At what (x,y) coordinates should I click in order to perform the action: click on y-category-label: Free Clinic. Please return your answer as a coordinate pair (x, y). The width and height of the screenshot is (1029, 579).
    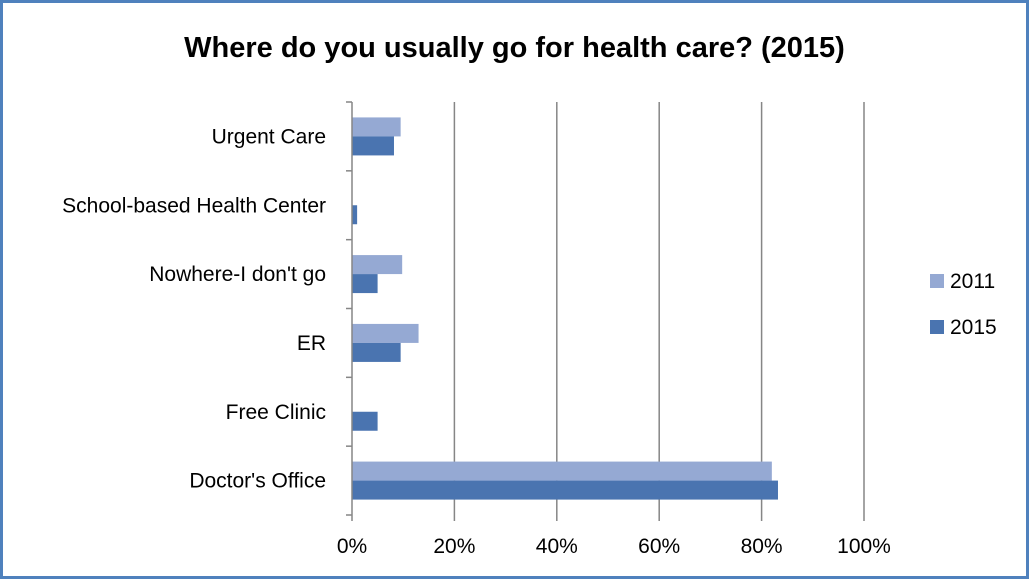
    Looking at the image, I should click on (276, 412).